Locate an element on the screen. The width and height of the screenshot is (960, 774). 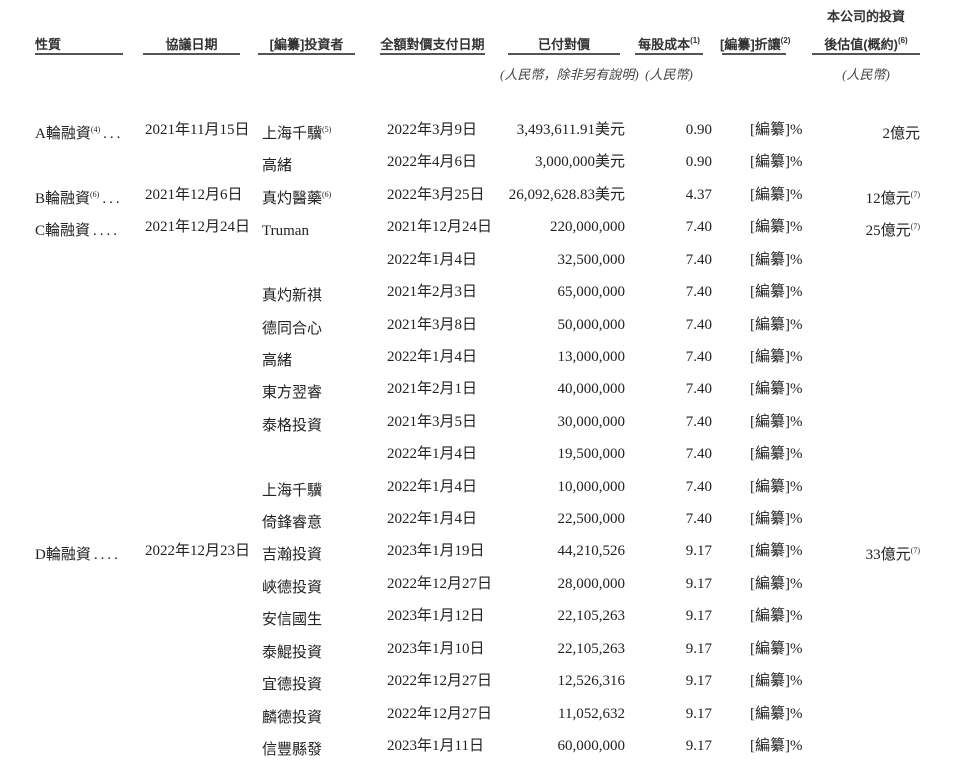
cell-pay-date: 2023年1月12日 is located at coordinates (436, 616).